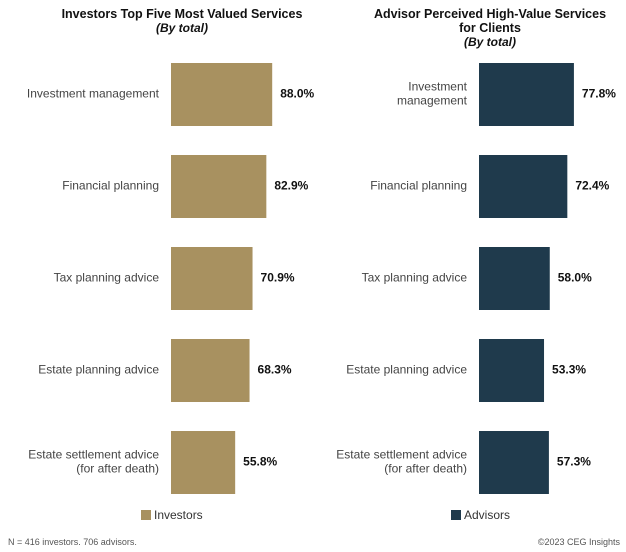 This screenshot has width=626, height=552. I want to click on investors-legend-swatch, so click(146, 515).